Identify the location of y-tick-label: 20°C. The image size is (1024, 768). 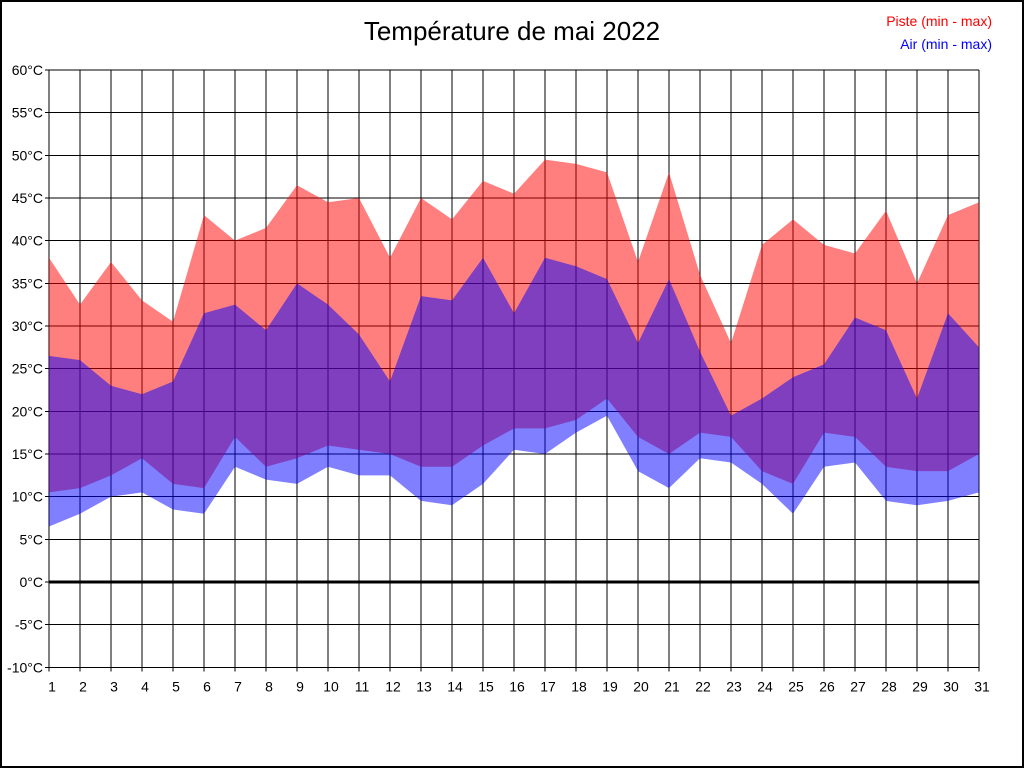
(27, 411).